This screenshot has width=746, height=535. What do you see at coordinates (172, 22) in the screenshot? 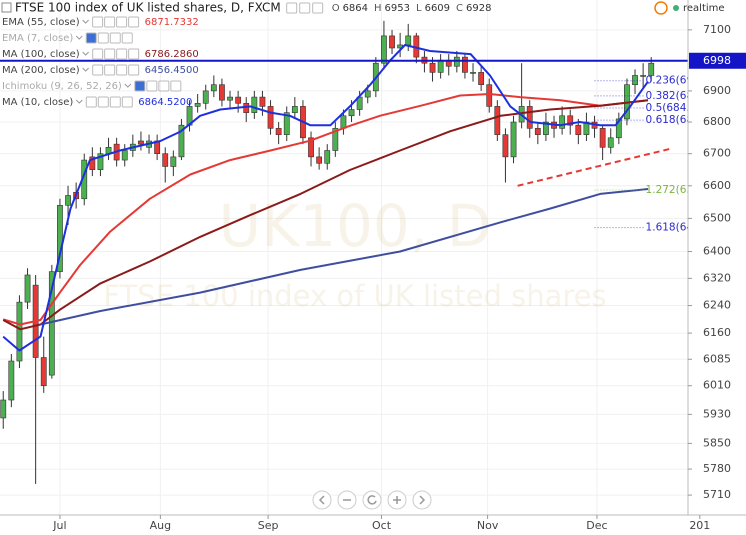
I see `legend-value: 6871.7332` at bounding box center [172, 22].